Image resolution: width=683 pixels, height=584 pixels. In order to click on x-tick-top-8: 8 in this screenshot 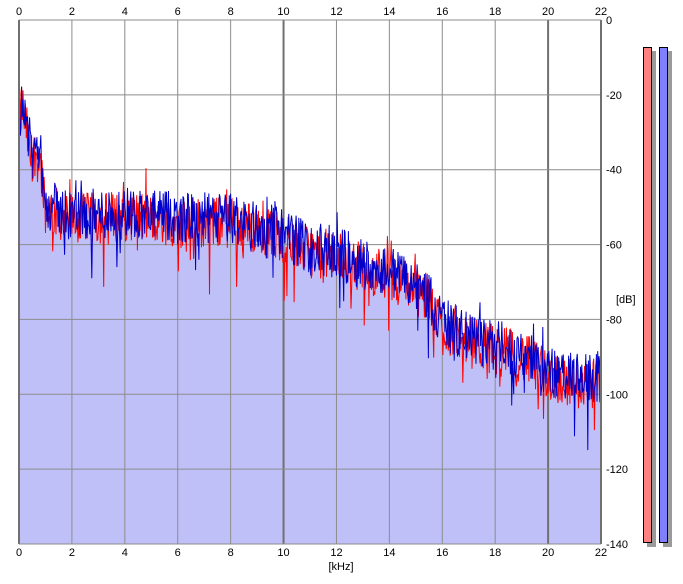, I will do `click(231, 12)`.